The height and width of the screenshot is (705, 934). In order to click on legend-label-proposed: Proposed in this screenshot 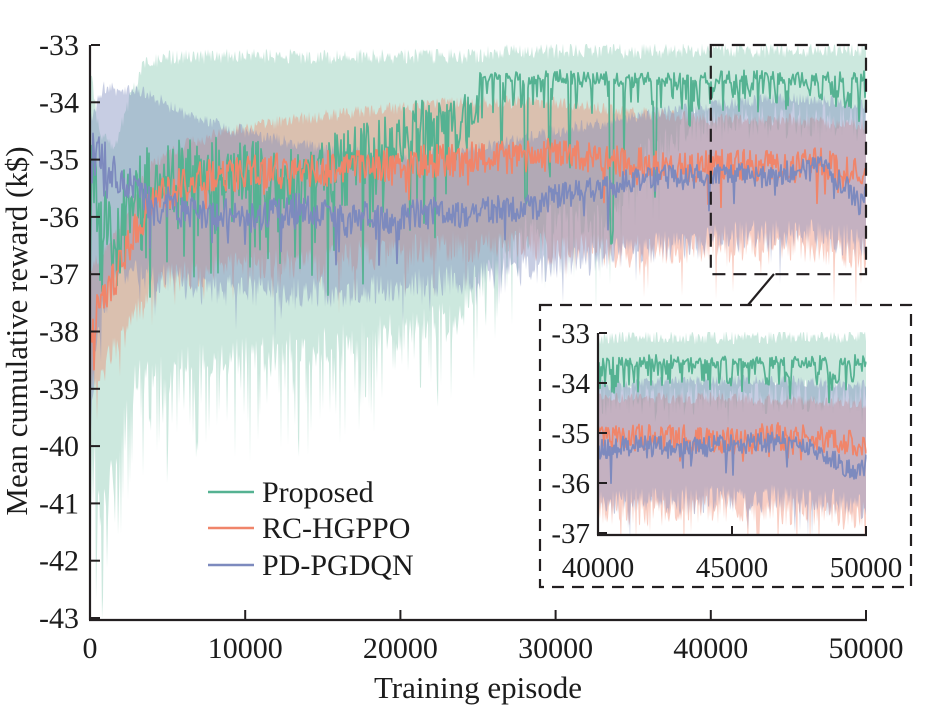, I will do `click(318, 492)`.